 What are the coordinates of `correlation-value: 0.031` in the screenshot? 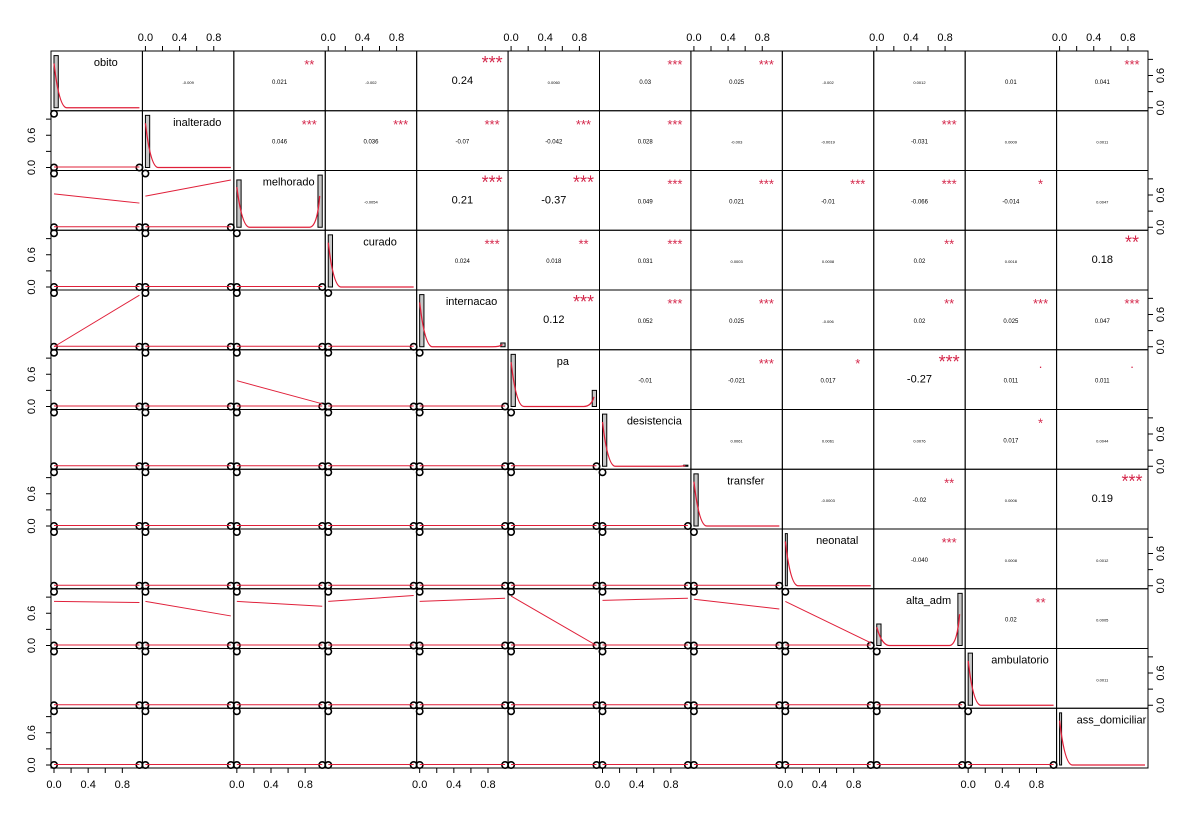 It's located at (646, 262).